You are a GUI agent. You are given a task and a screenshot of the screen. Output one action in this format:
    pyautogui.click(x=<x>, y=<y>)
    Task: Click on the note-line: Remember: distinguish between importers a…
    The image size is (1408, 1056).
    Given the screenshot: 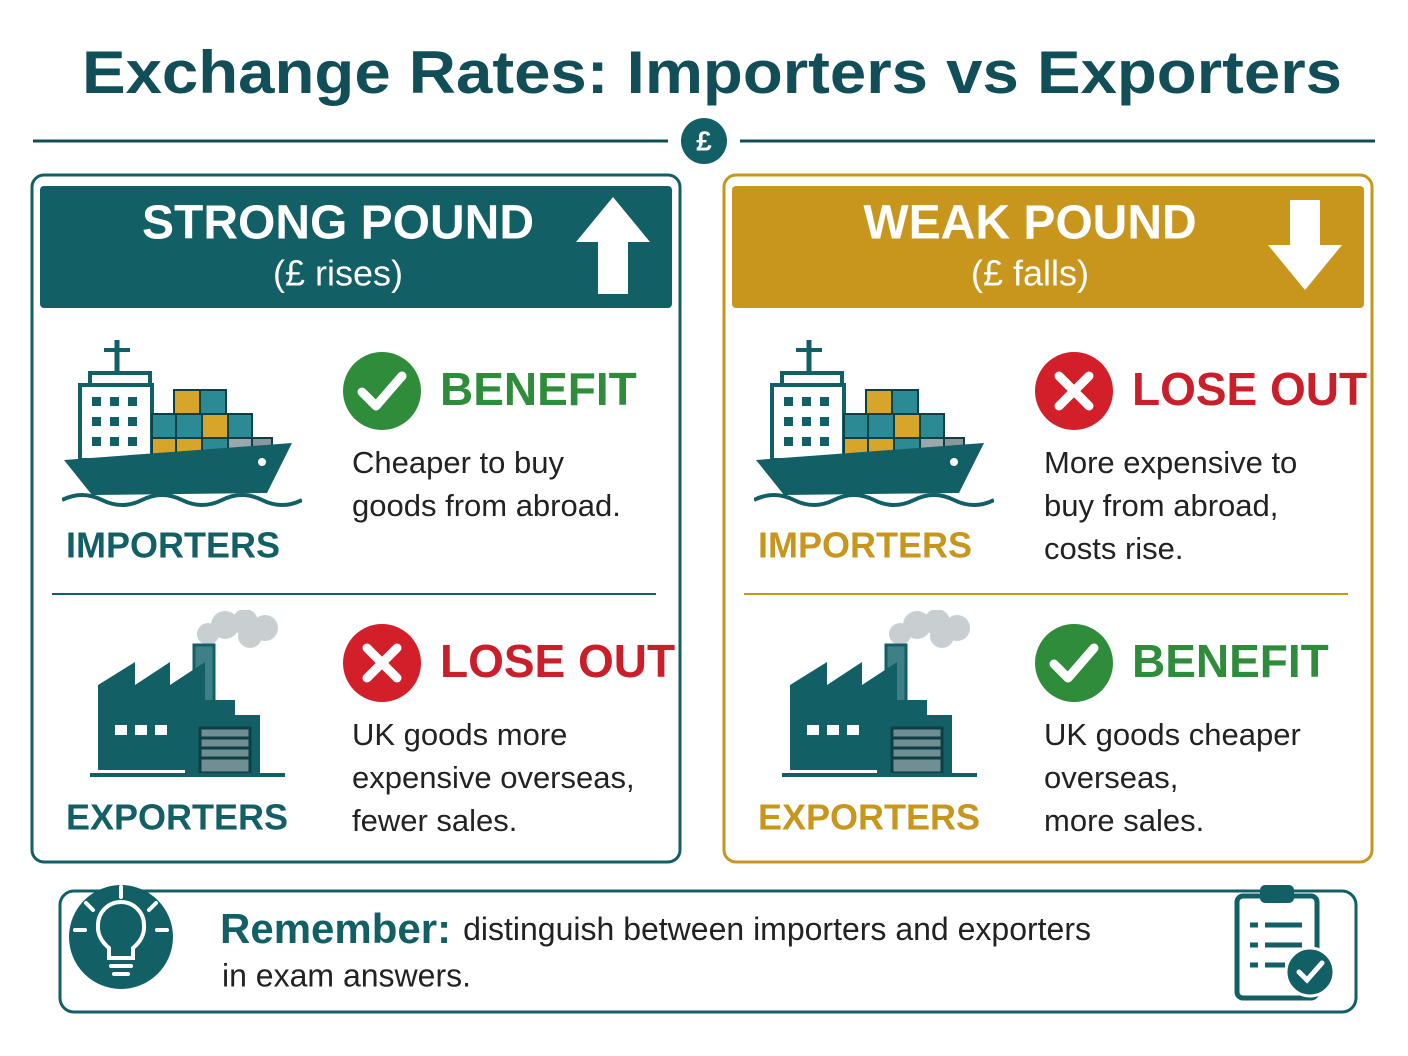 What is the action you would take?
    pyautogui.click(x=655, y=928)
    